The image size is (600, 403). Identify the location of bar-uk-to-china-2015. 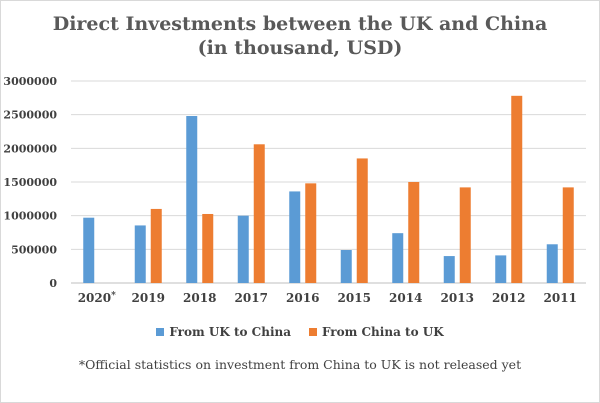
(346, 266).